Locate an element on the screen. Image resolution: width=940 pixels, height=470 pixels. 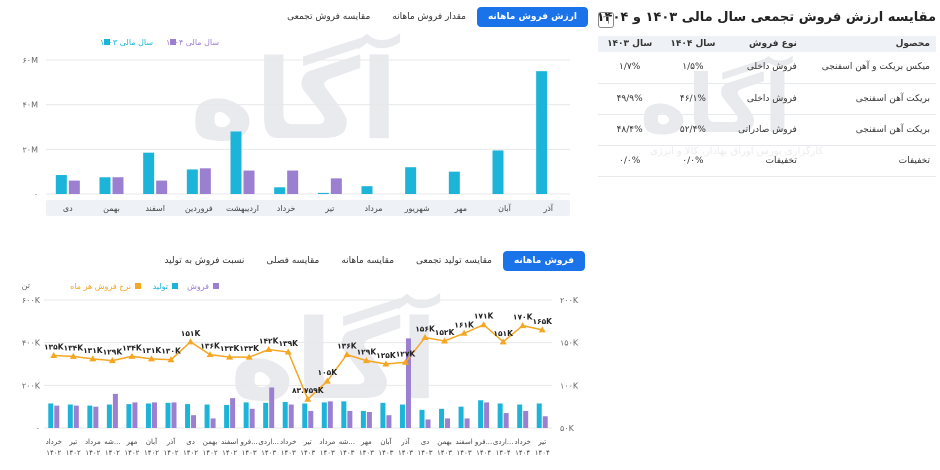
table-cell-1403: ۴۹/۹% is located at coordinates (630, 99).